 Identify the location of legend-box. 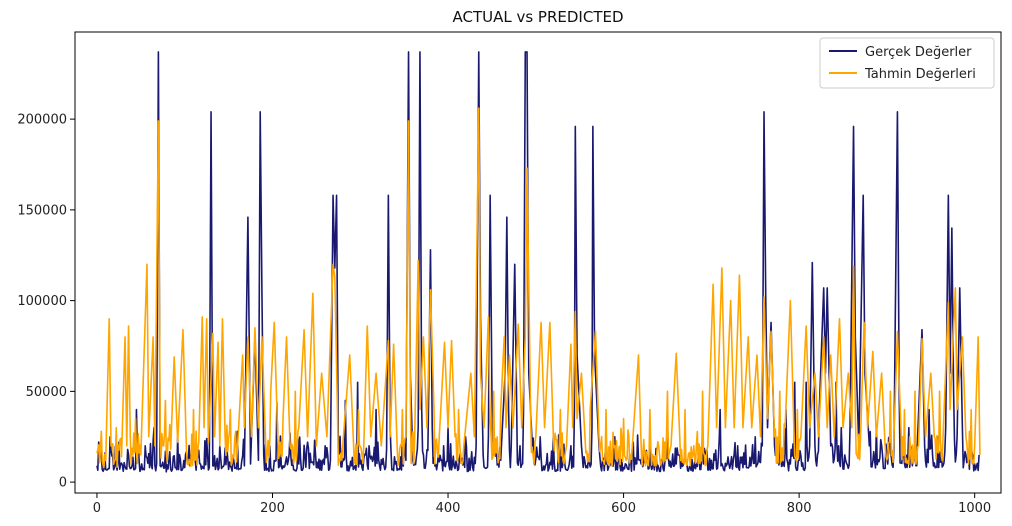
(907, 63).